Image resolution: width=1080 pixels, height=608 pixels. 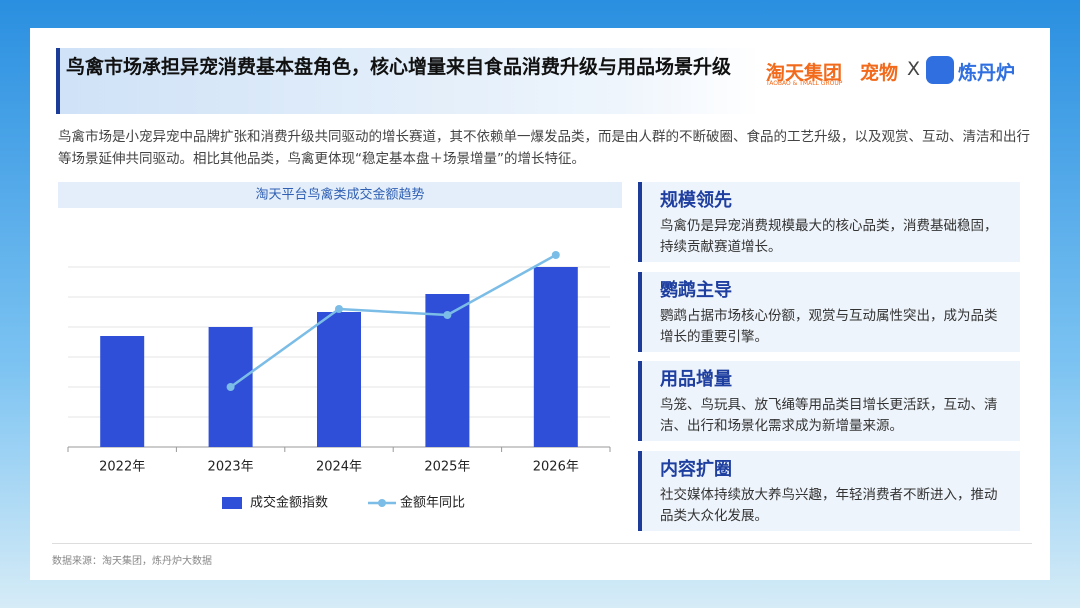 I want to click on card: 规模领先鸟禽仍是异宠消费规模最大的核心品类，消费基础稳固，持续贡献赛道增长。, so click(x=829, y=222).